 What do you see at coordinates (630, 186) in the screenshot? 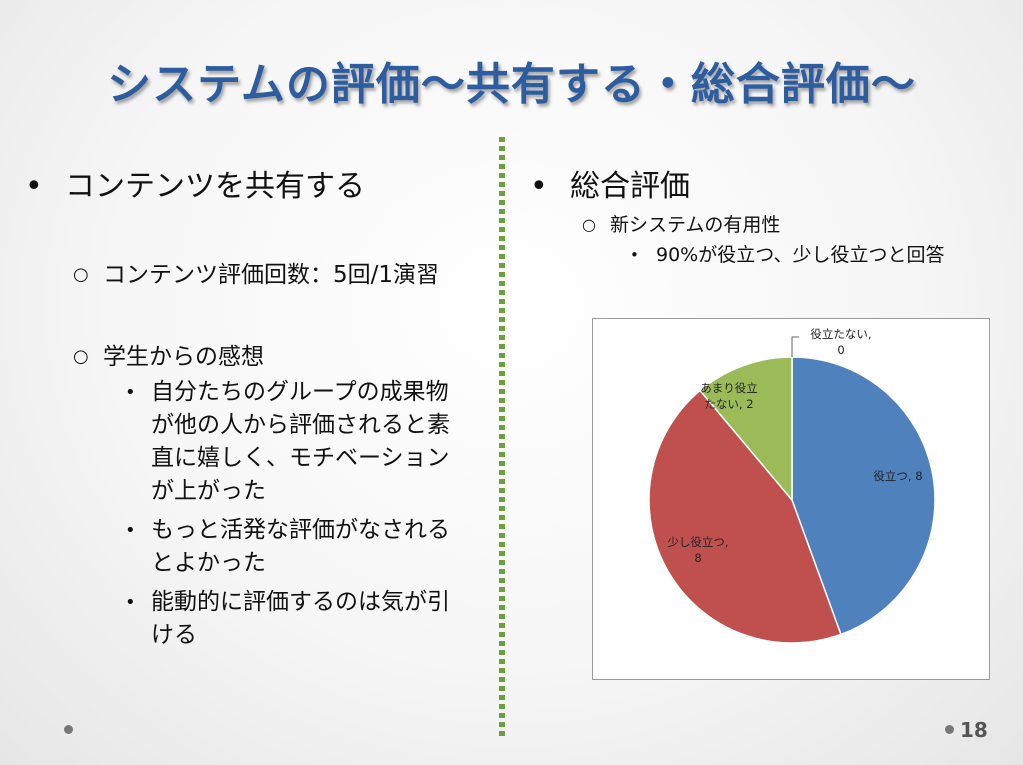
I see `right-heading: 総合評価` at bounding box center [630, 186].